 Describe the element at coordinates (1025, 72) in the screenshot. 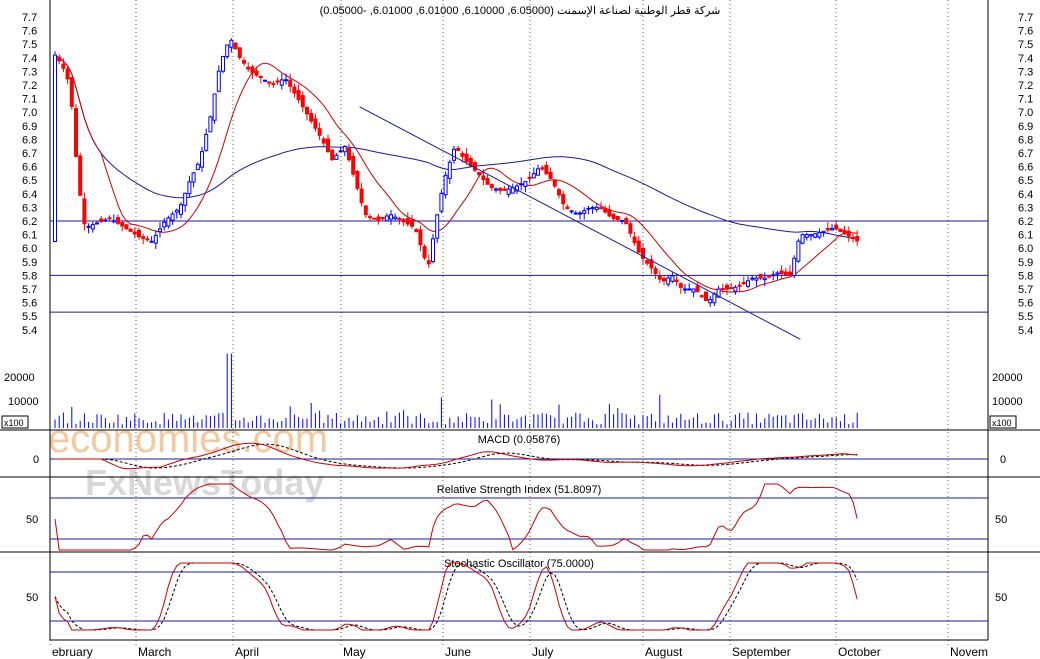

I see `price-tick-right: 7.3` at that location.